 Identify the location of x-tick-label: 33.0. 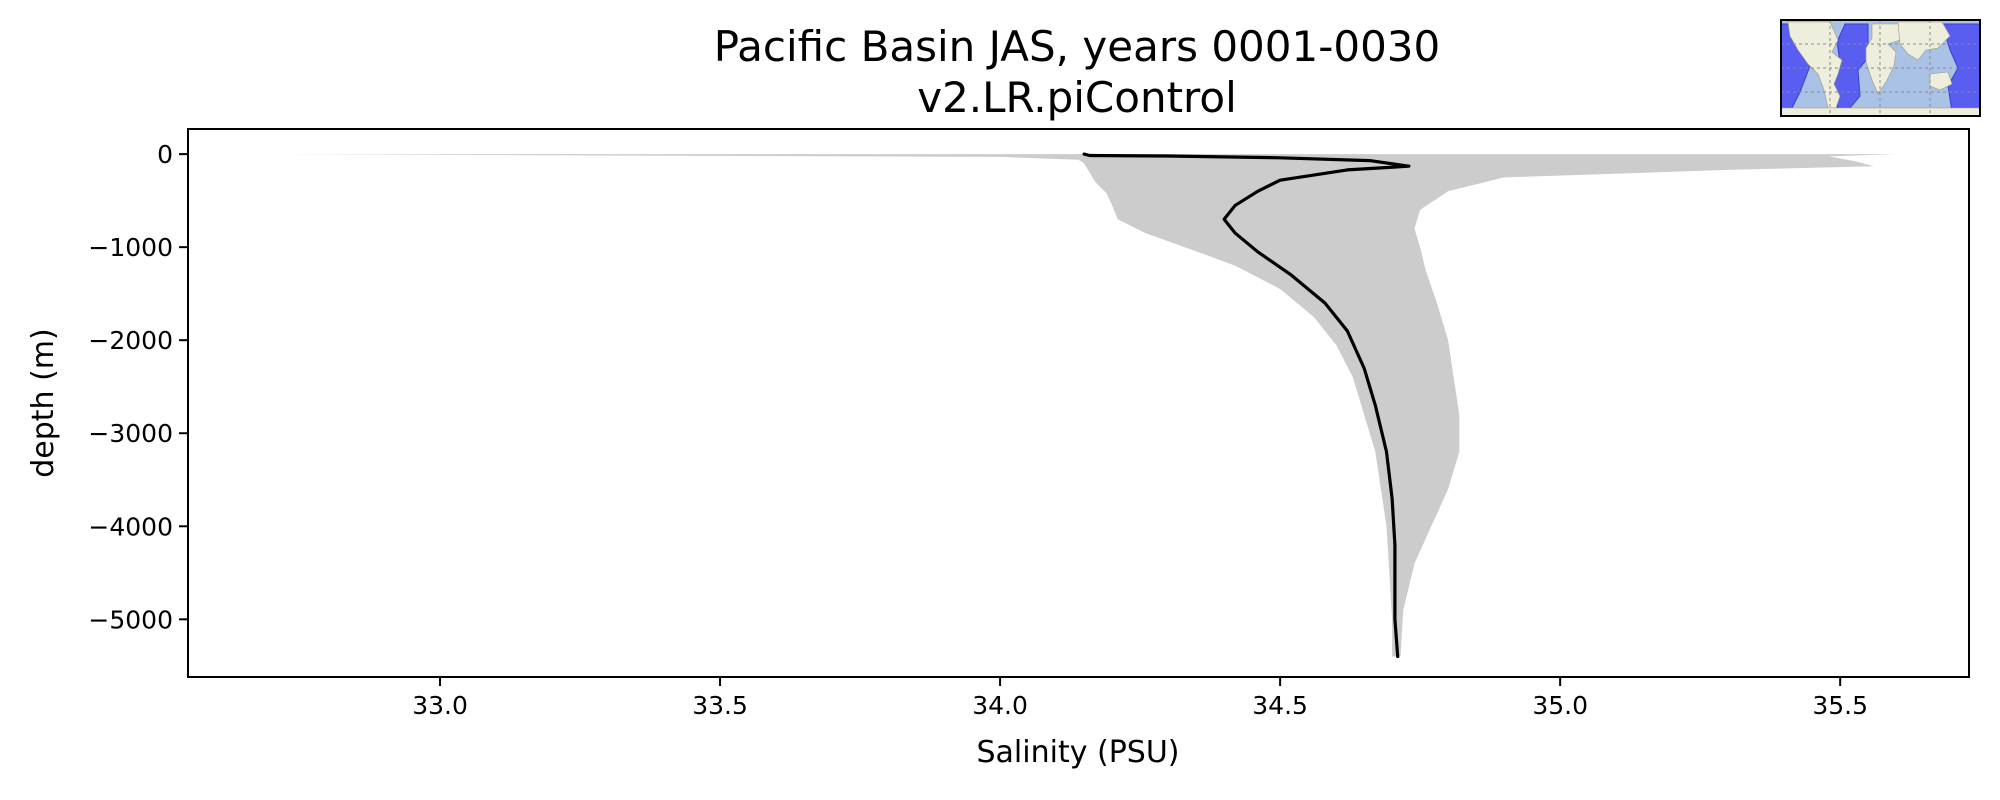
(440, 705).